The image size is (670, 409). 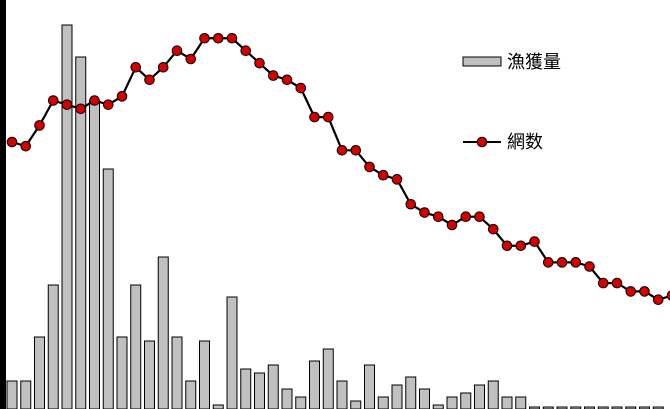 What do you see at coordinates (534, 62) in the screenshot?
I see `legend-bar-label: 漁獲量` at bounding box center [534, 62].